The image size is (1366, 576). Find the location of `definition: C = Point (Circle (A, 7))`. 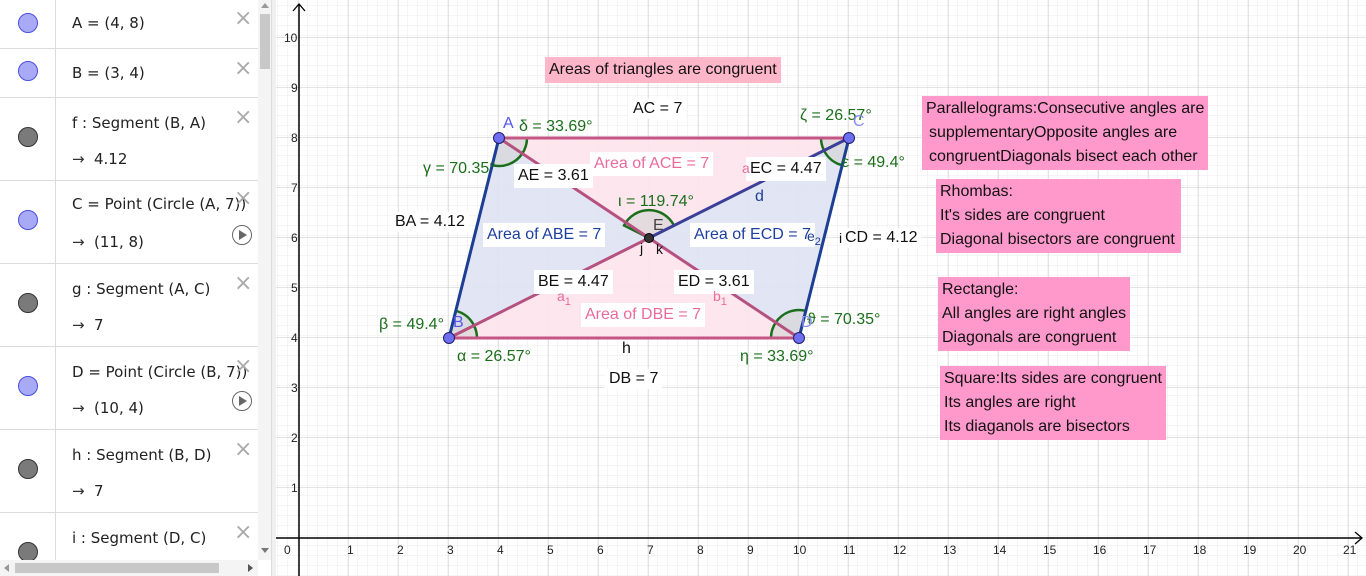

definition: C = Point (Circle (A, 7)) is located at coordinates (159, 204).